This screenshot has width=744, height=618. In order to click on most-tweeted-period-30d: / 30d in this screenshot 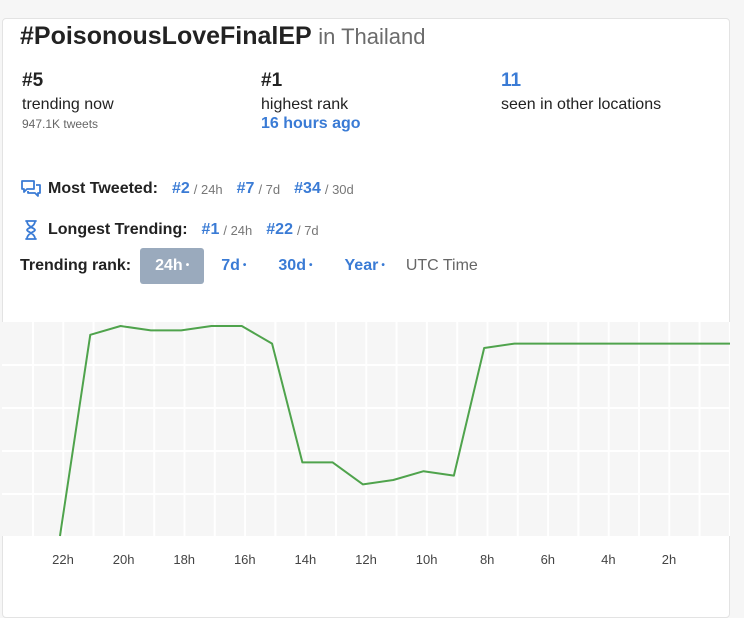, I will do `click(339, 189)`.